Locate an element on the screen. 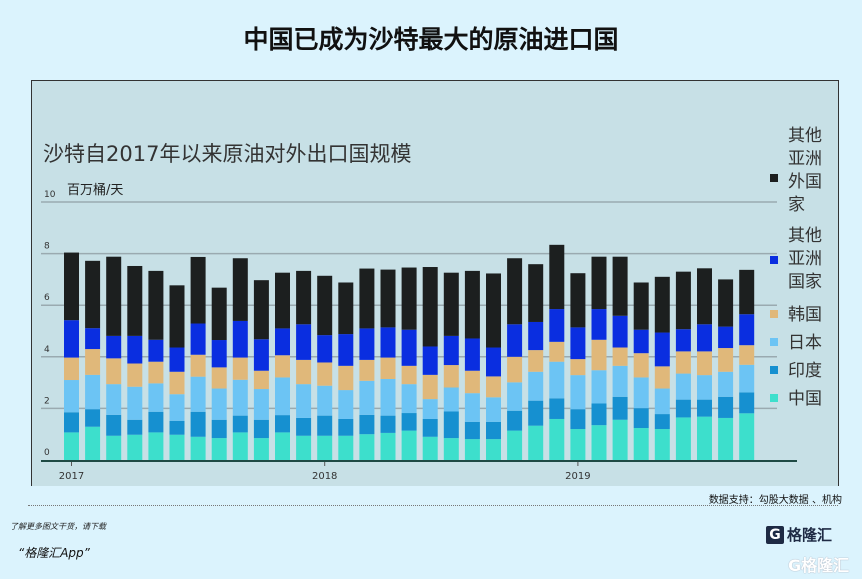 The height and width of the screenshot is (579, 862). y-tick-label: 8 is located at coordinates (47, 247).